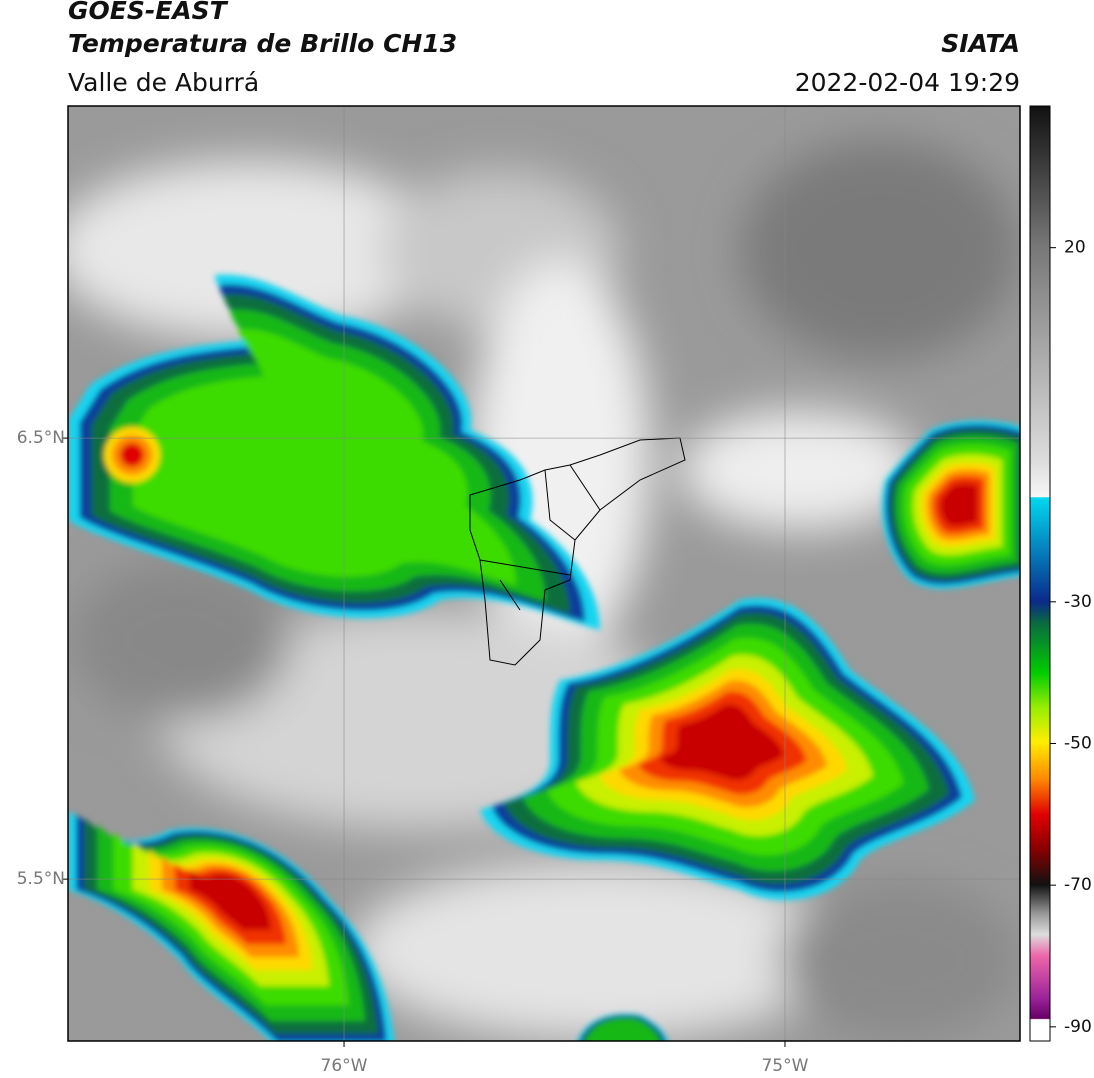  I want to click on y-tick-label: 5.5°N, so click(41, 879).